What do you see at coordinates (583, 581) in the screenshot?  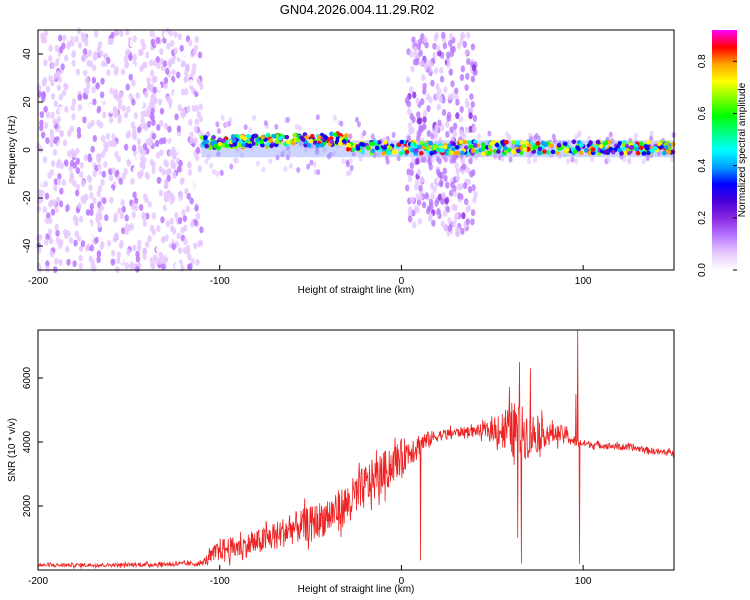 I see `x-tick-label: 100` at bounding box center [583, 581].